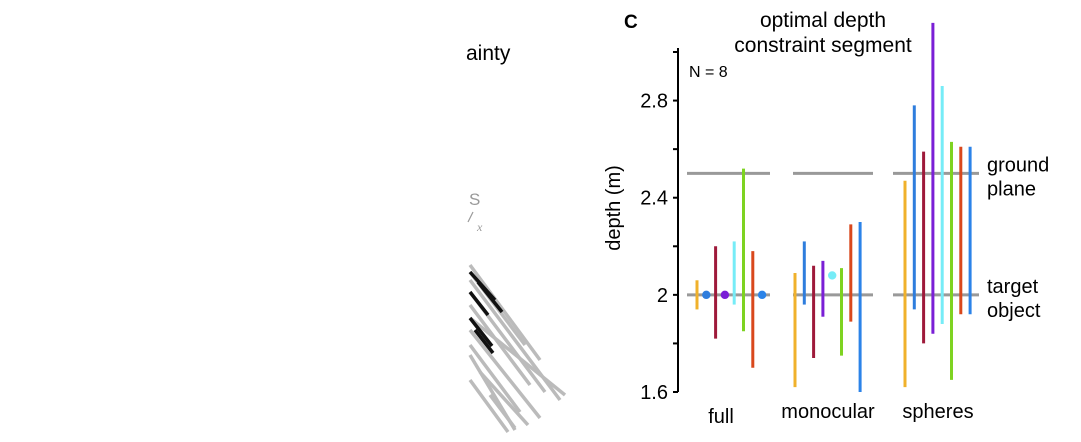 Image resolution: width=1081 pixels, height=442 pixels. Describe the element at coordinates (1013, 287) in the screenshot. I see `reference-line-label: target` at that location.